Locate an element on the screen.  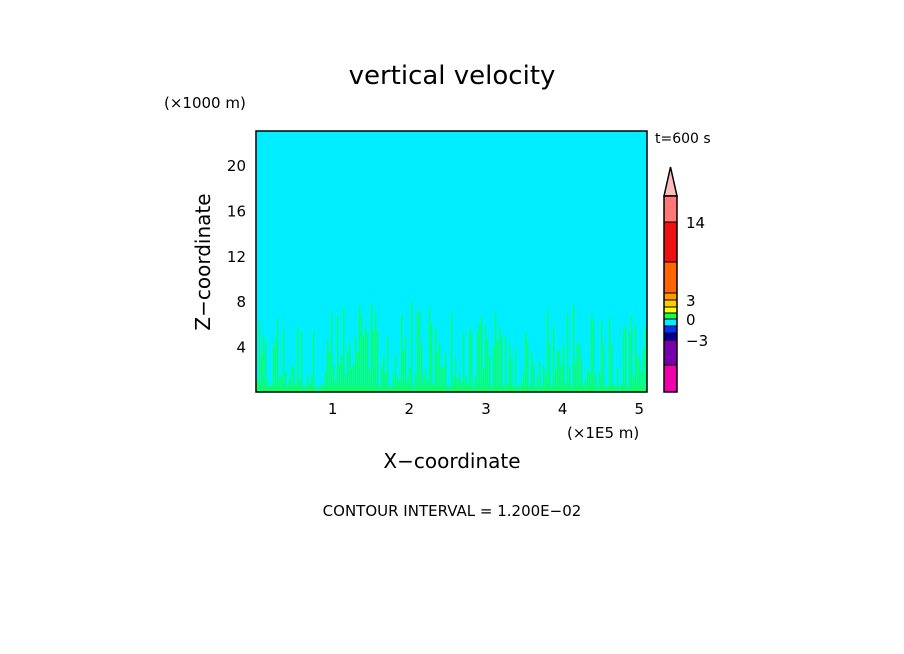
x-axis-label: X−coordinate is located at coordinates (451, 461).